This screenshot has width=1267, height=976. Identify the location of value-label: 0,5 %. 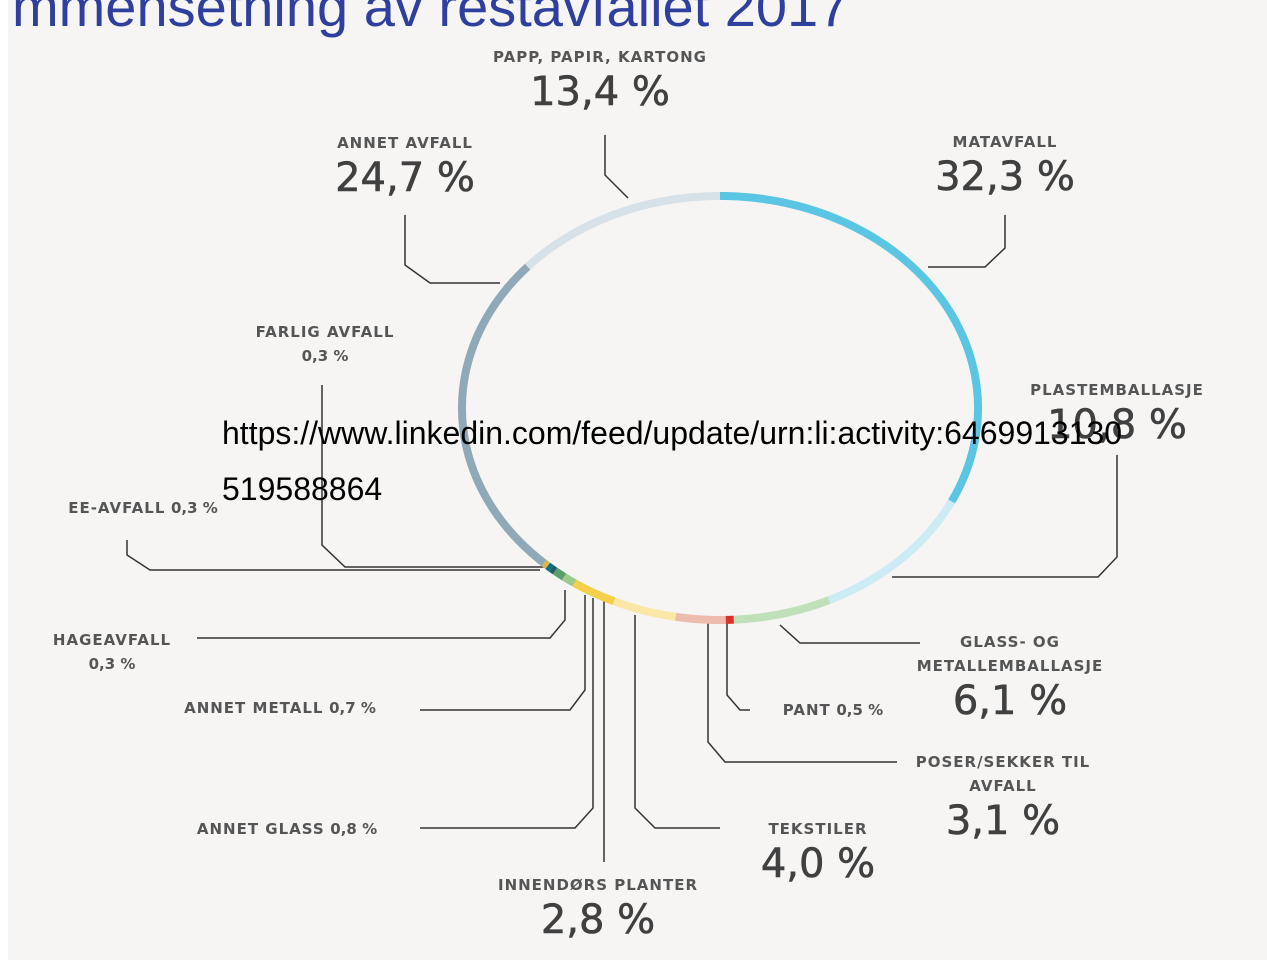
(860, 710).